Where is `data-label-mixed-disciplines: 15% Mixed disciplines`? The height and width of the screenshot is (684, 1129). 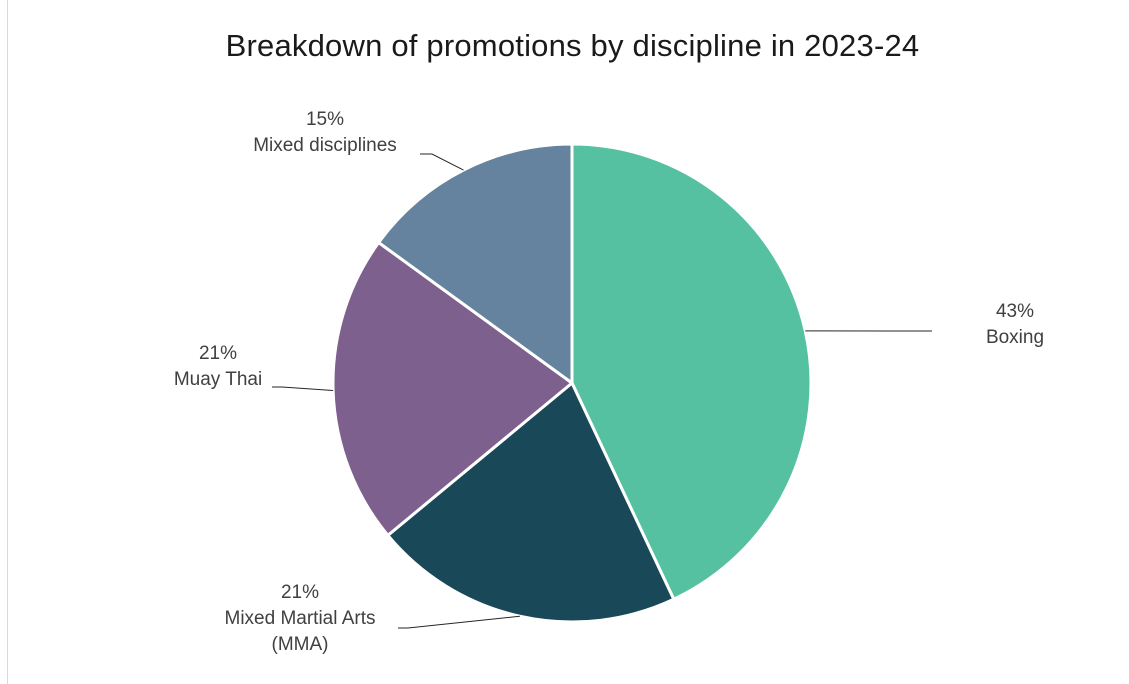 data-label-mixed-disciplines: 15% Mixed disciplines is located at coordinates (325, 133).